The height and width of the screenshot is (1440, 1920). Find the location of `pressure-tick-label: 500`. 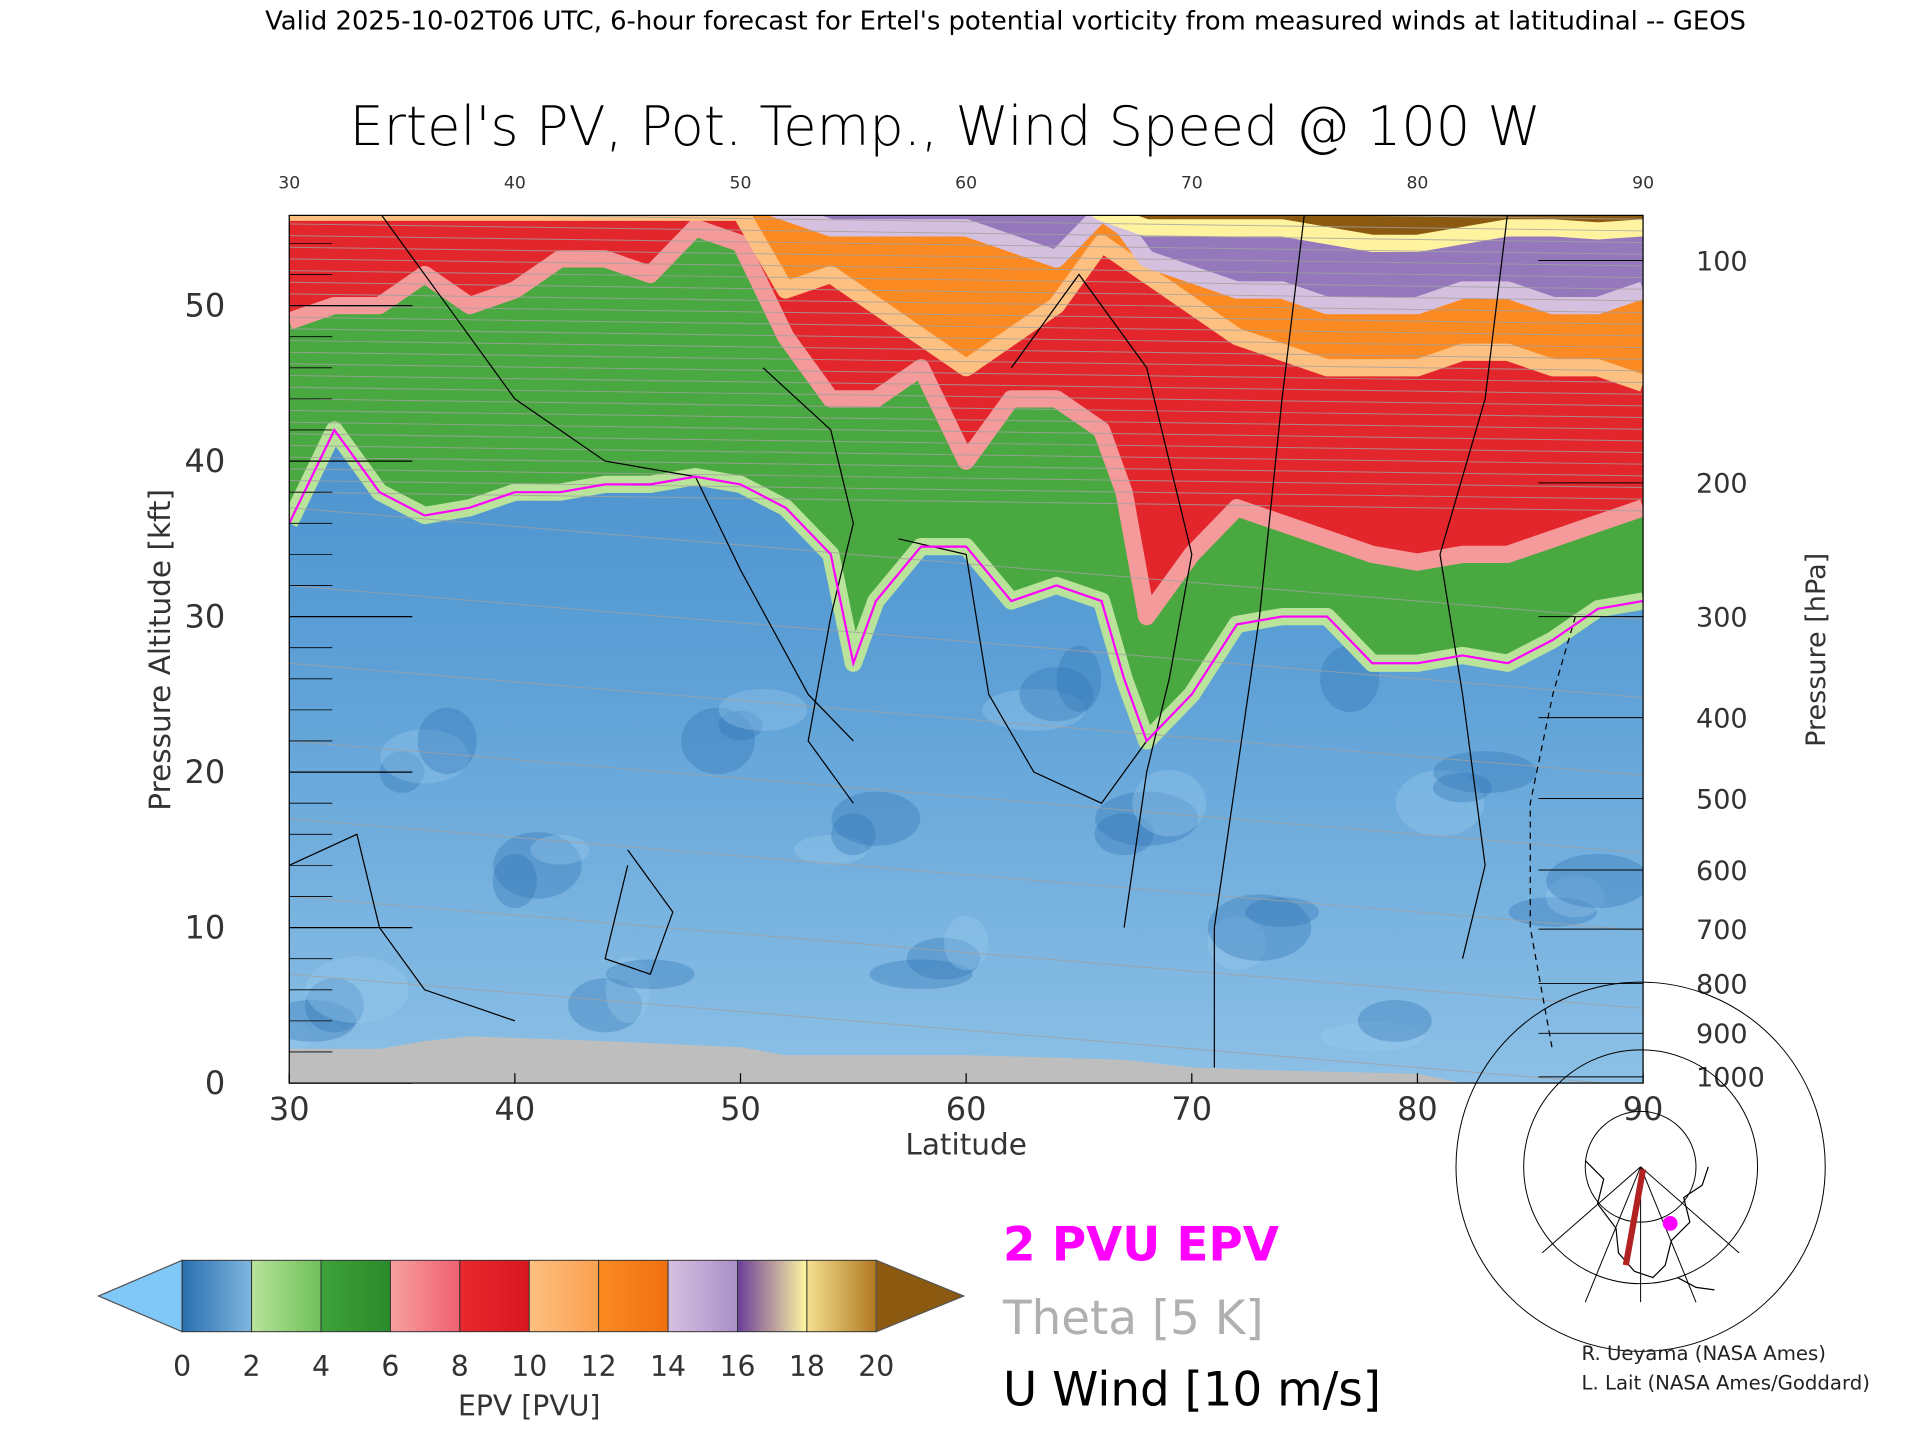

pressure-tick-label: 500 is located at coordinates (1722, 799).